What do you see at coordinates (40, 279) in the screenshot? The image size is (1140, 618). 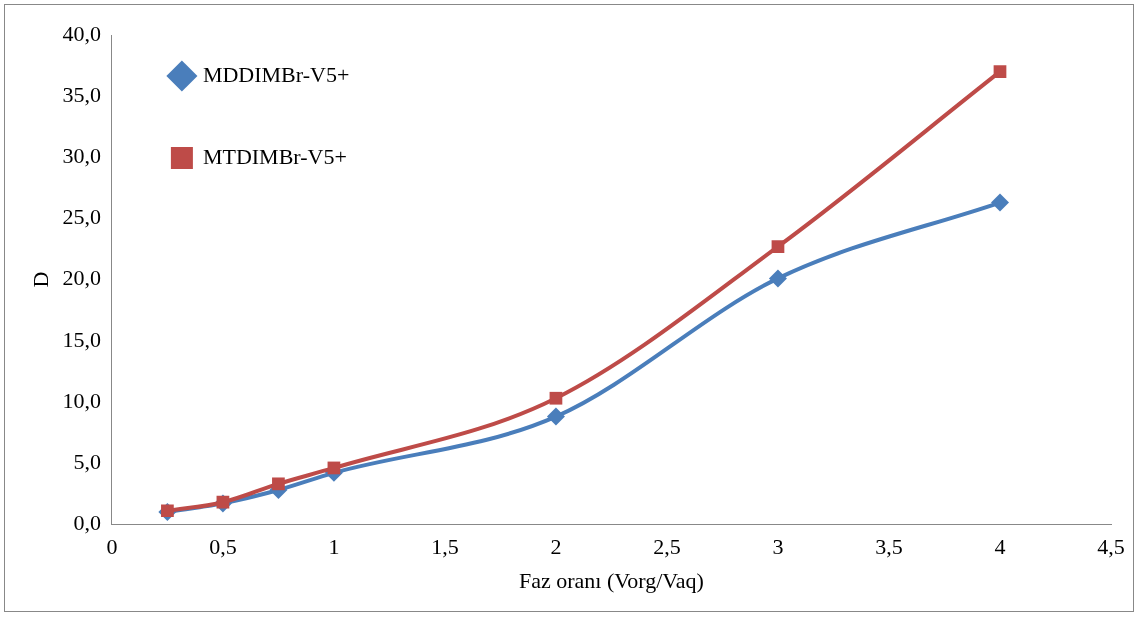 I see `y-axis-title: D` at bounding box center [40, 279].